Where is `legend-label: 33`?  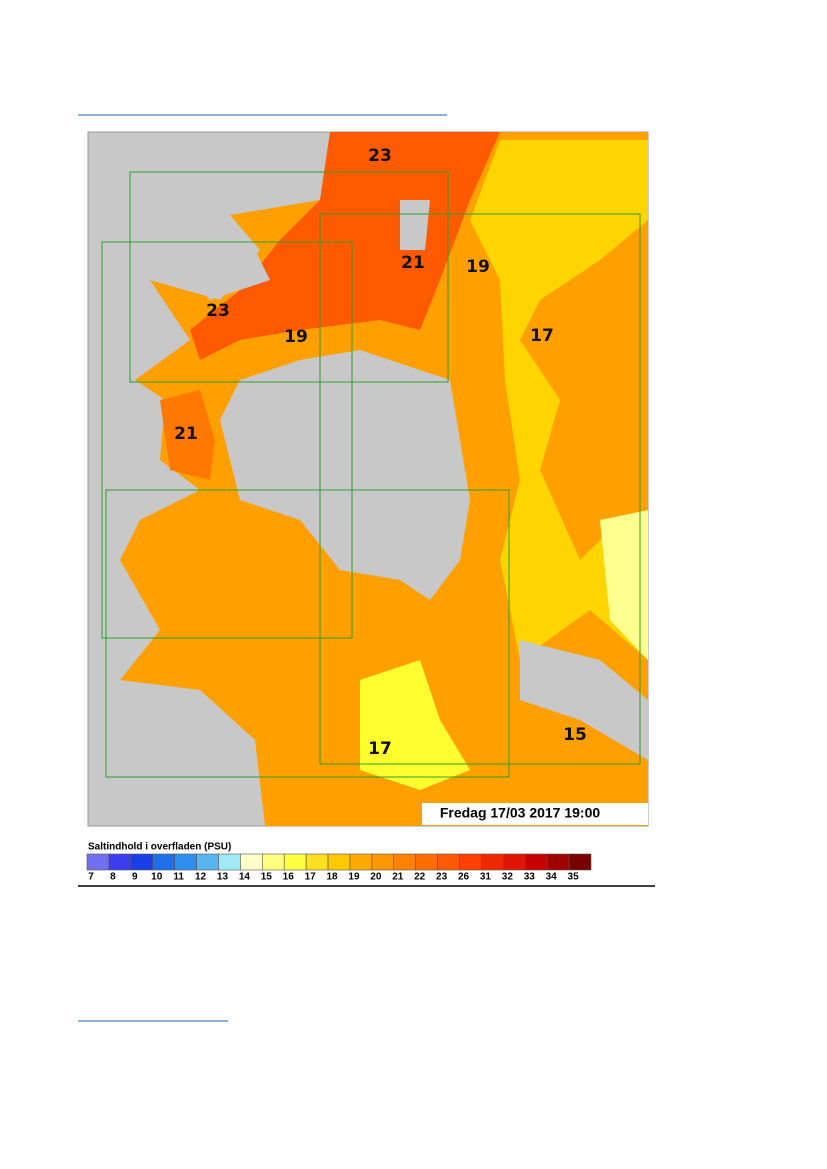 legend-label: 33 is located at coordinates (530, 877).